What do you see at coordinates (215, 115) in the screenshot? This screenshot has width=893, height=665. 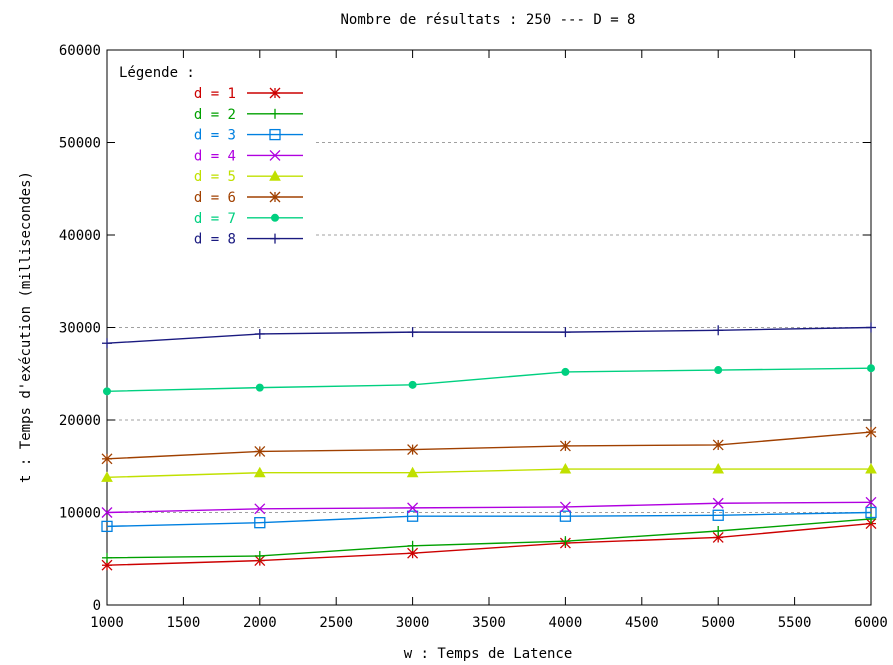 I see `legend-label: d = 2` at bounding box center [215, 115].